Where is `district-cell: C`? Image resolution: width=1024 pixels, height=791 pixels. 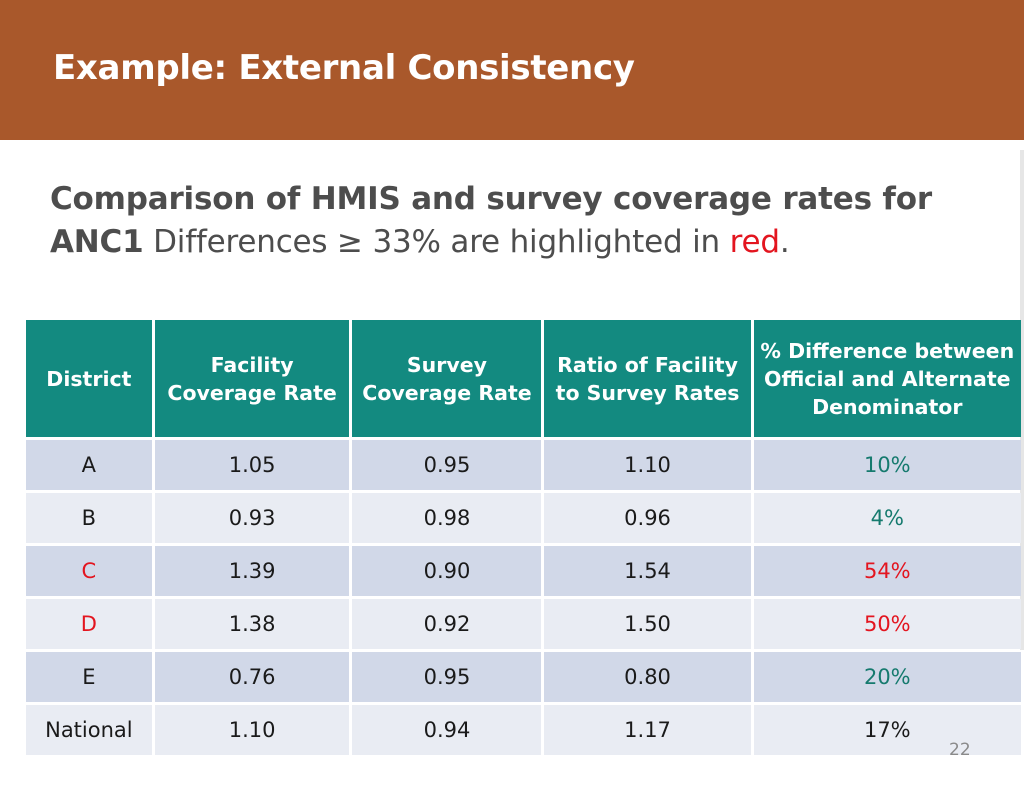 district-cell: C is located at coordinates (89, 571).